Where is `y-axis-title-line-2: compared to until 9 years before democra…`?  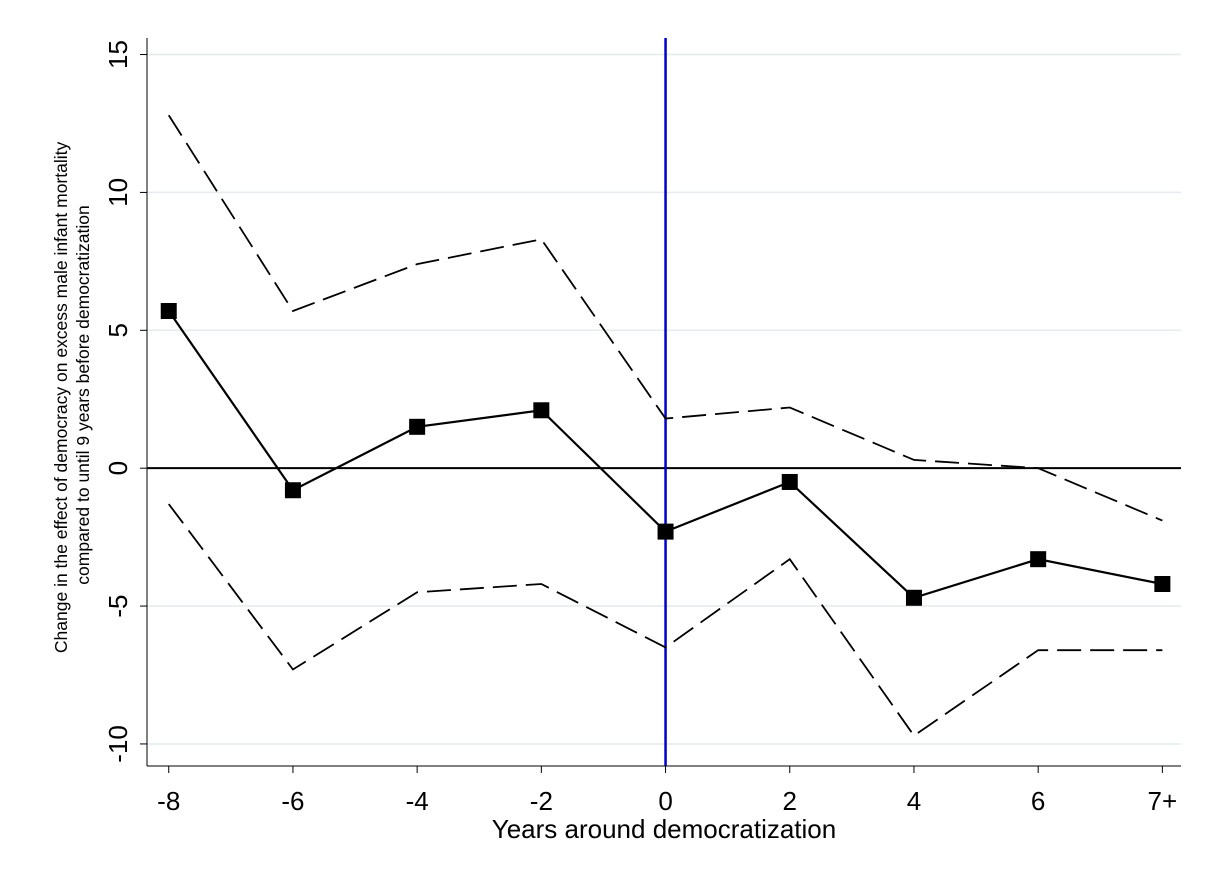
y-axis-title-line-2: compared to until 9 years before democra… is located at coordinates (83, 394).